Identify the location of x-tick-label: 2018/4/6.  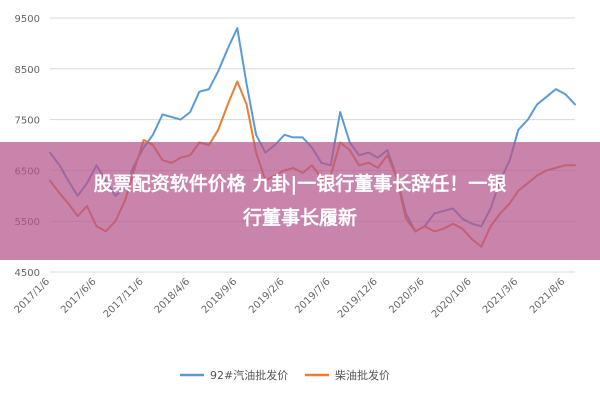
(173, 296).